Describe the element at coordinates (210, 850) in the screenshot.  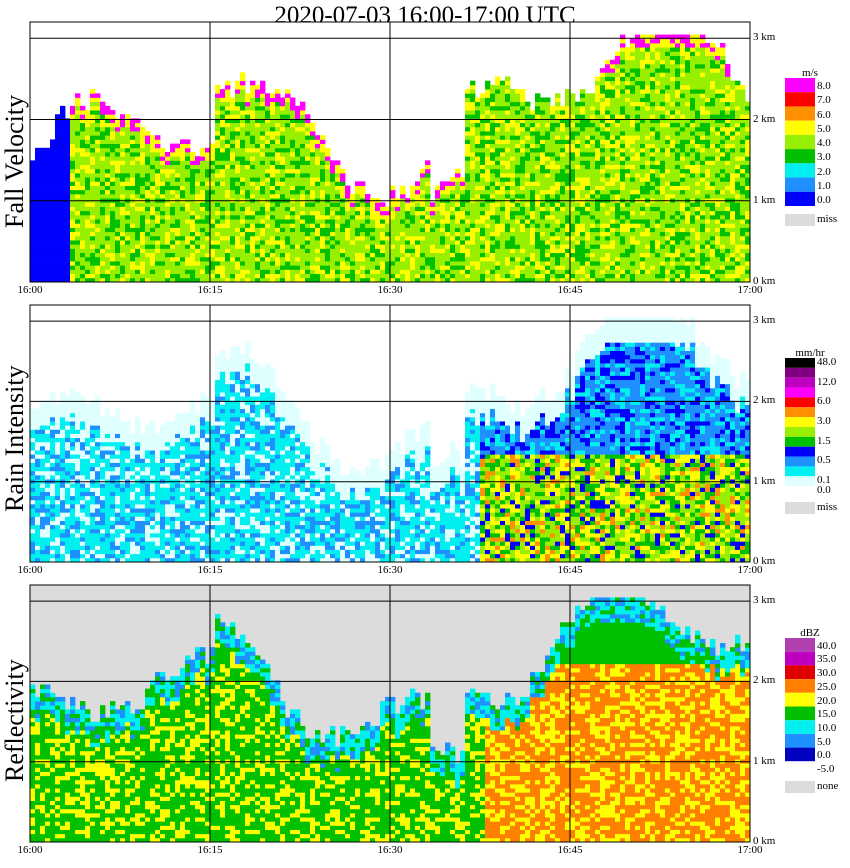
I see `panel-3-xtick-label: 16:15` at that location.